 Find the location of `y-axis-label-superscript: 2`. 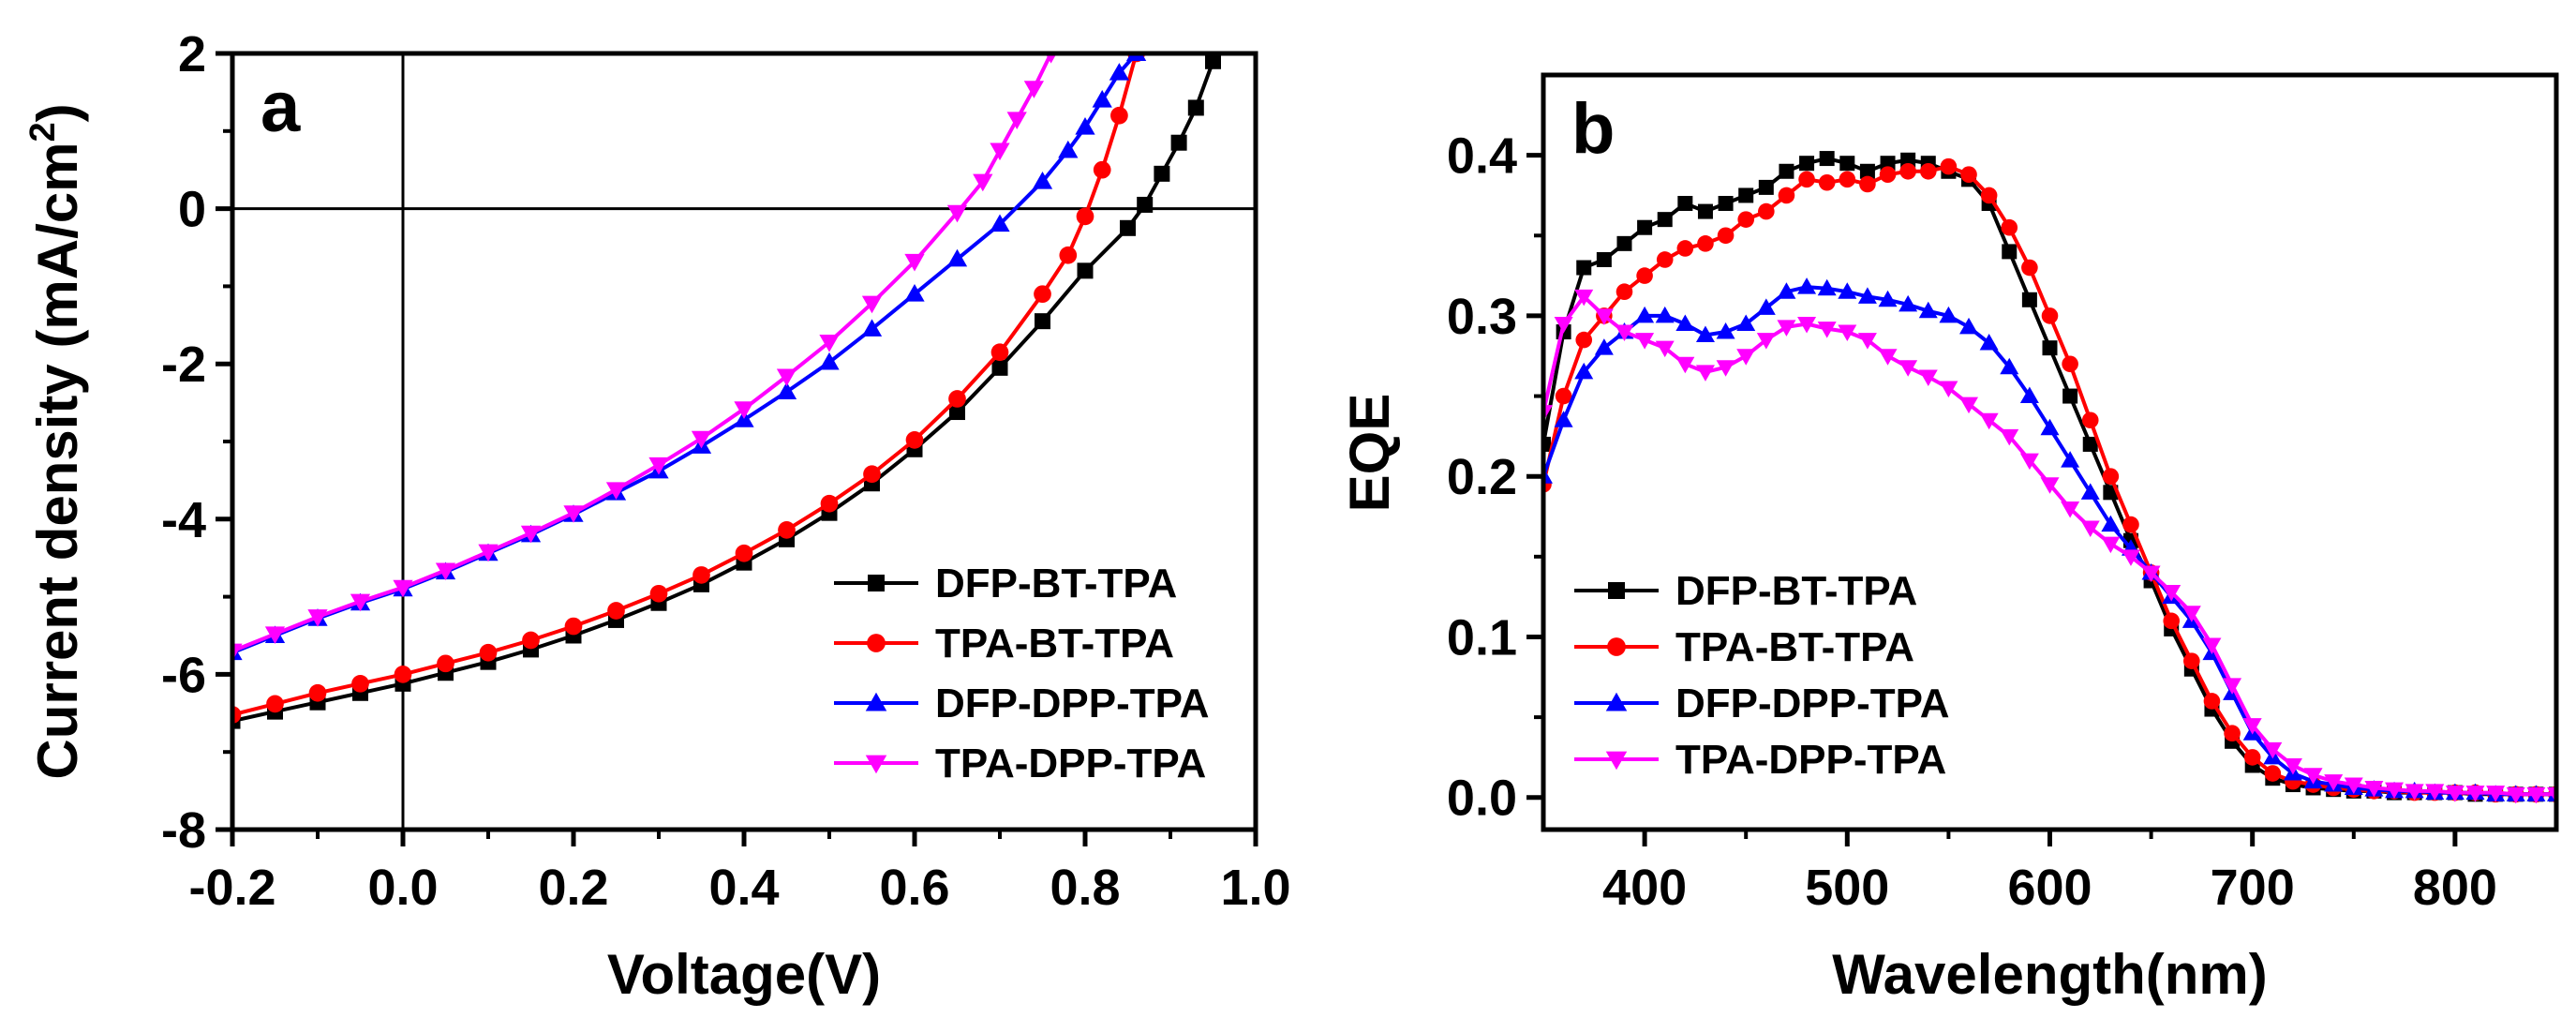

y-axis-label-superscript: 2 is located at coordinates (43, 132).